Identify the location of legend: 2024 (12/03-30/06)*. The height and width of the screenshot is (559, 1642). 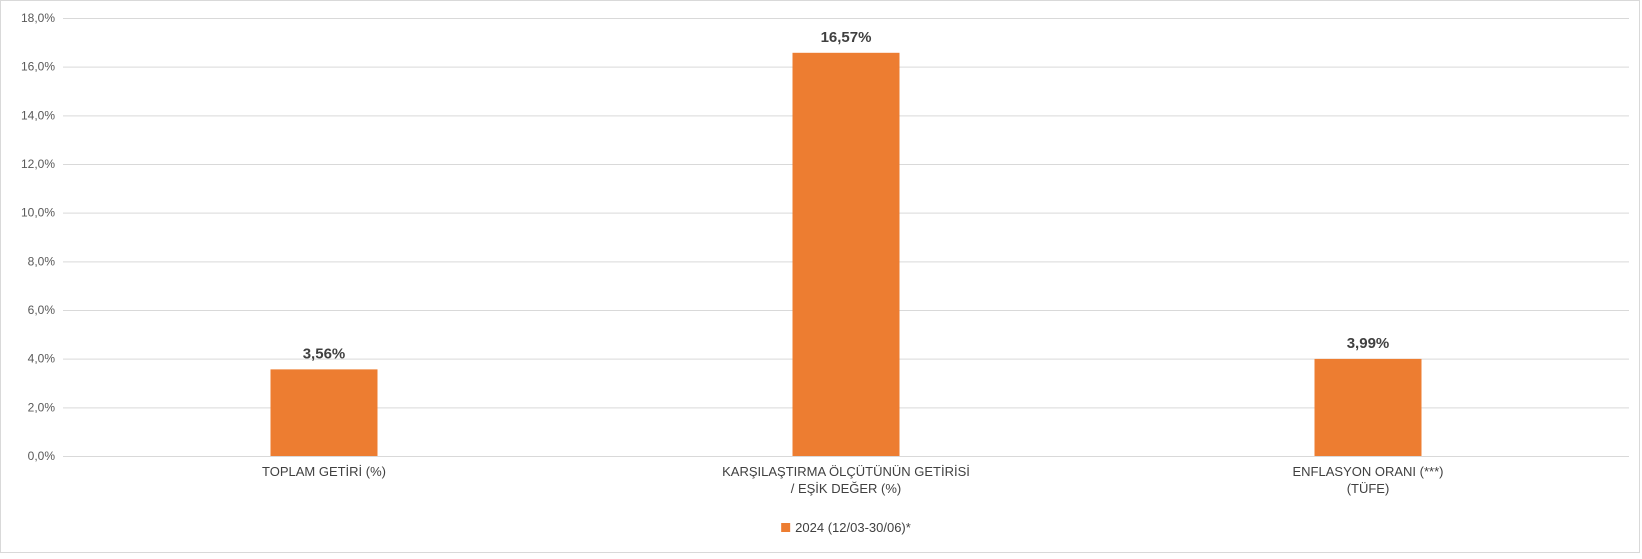
(846, 527).